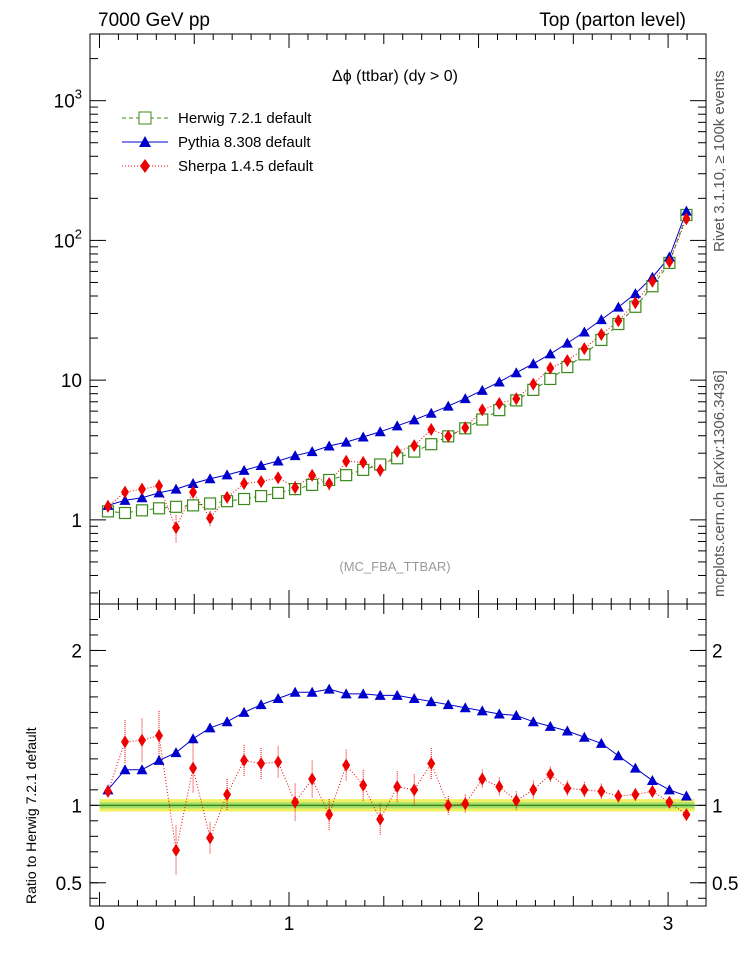  Describe the element at coordinates (725, 884) in the screenshot. I see `ratio-ytick-label-right: 0.5` at that location.